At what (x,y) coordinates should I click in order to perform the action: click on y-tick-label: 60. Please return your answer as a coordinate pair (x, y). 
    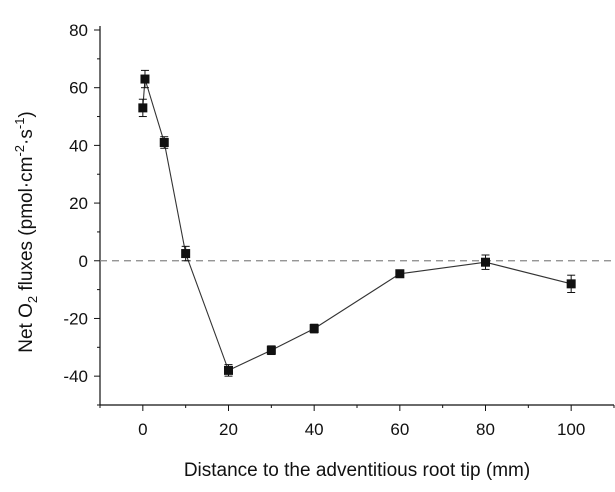
    Looking at the image, I should click on (78, 88).